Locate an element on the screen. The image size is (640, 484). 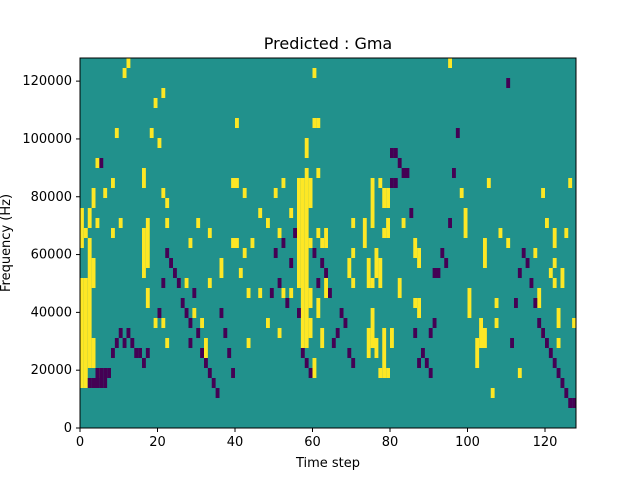
x-tick-label-6: 120 is located at coordinates (545, 442).